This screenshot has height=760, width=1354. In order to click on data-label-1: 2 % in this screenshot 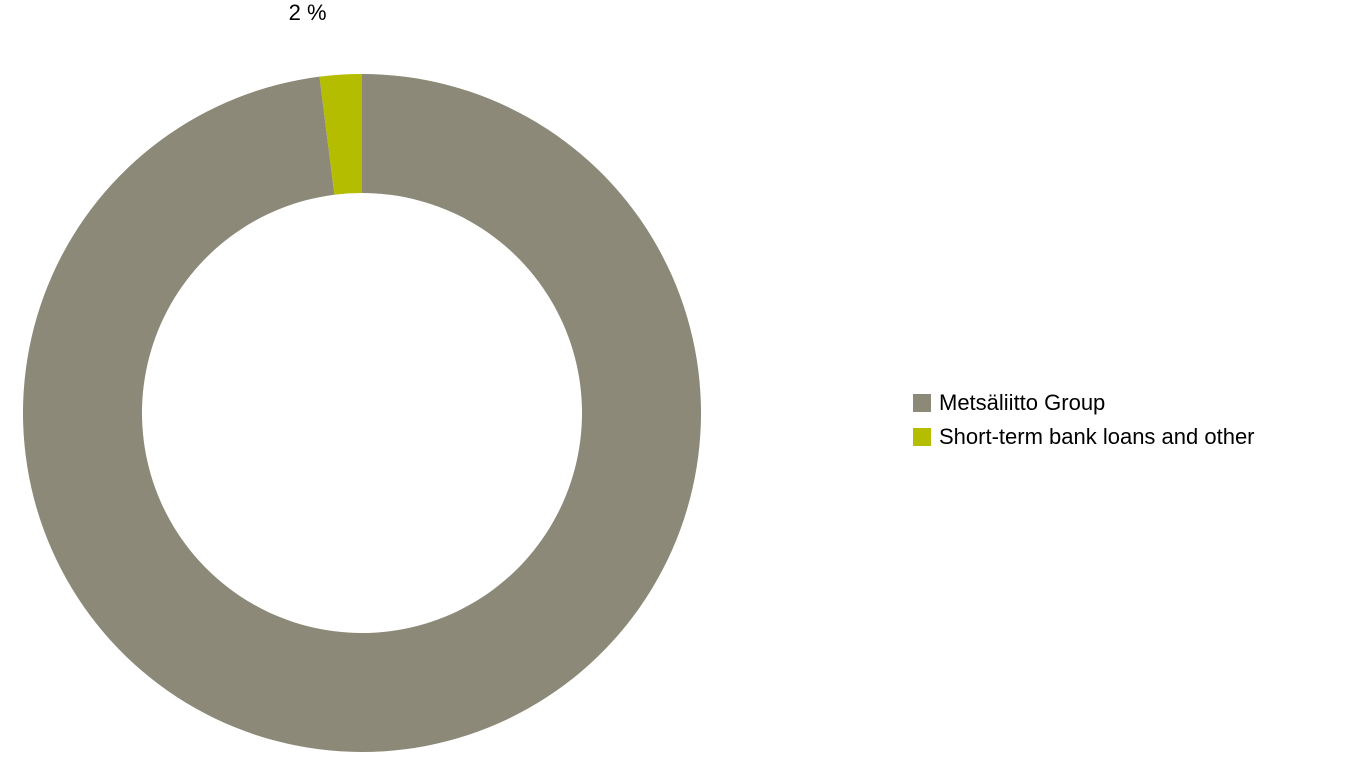, I will do `click(308, 12)`.